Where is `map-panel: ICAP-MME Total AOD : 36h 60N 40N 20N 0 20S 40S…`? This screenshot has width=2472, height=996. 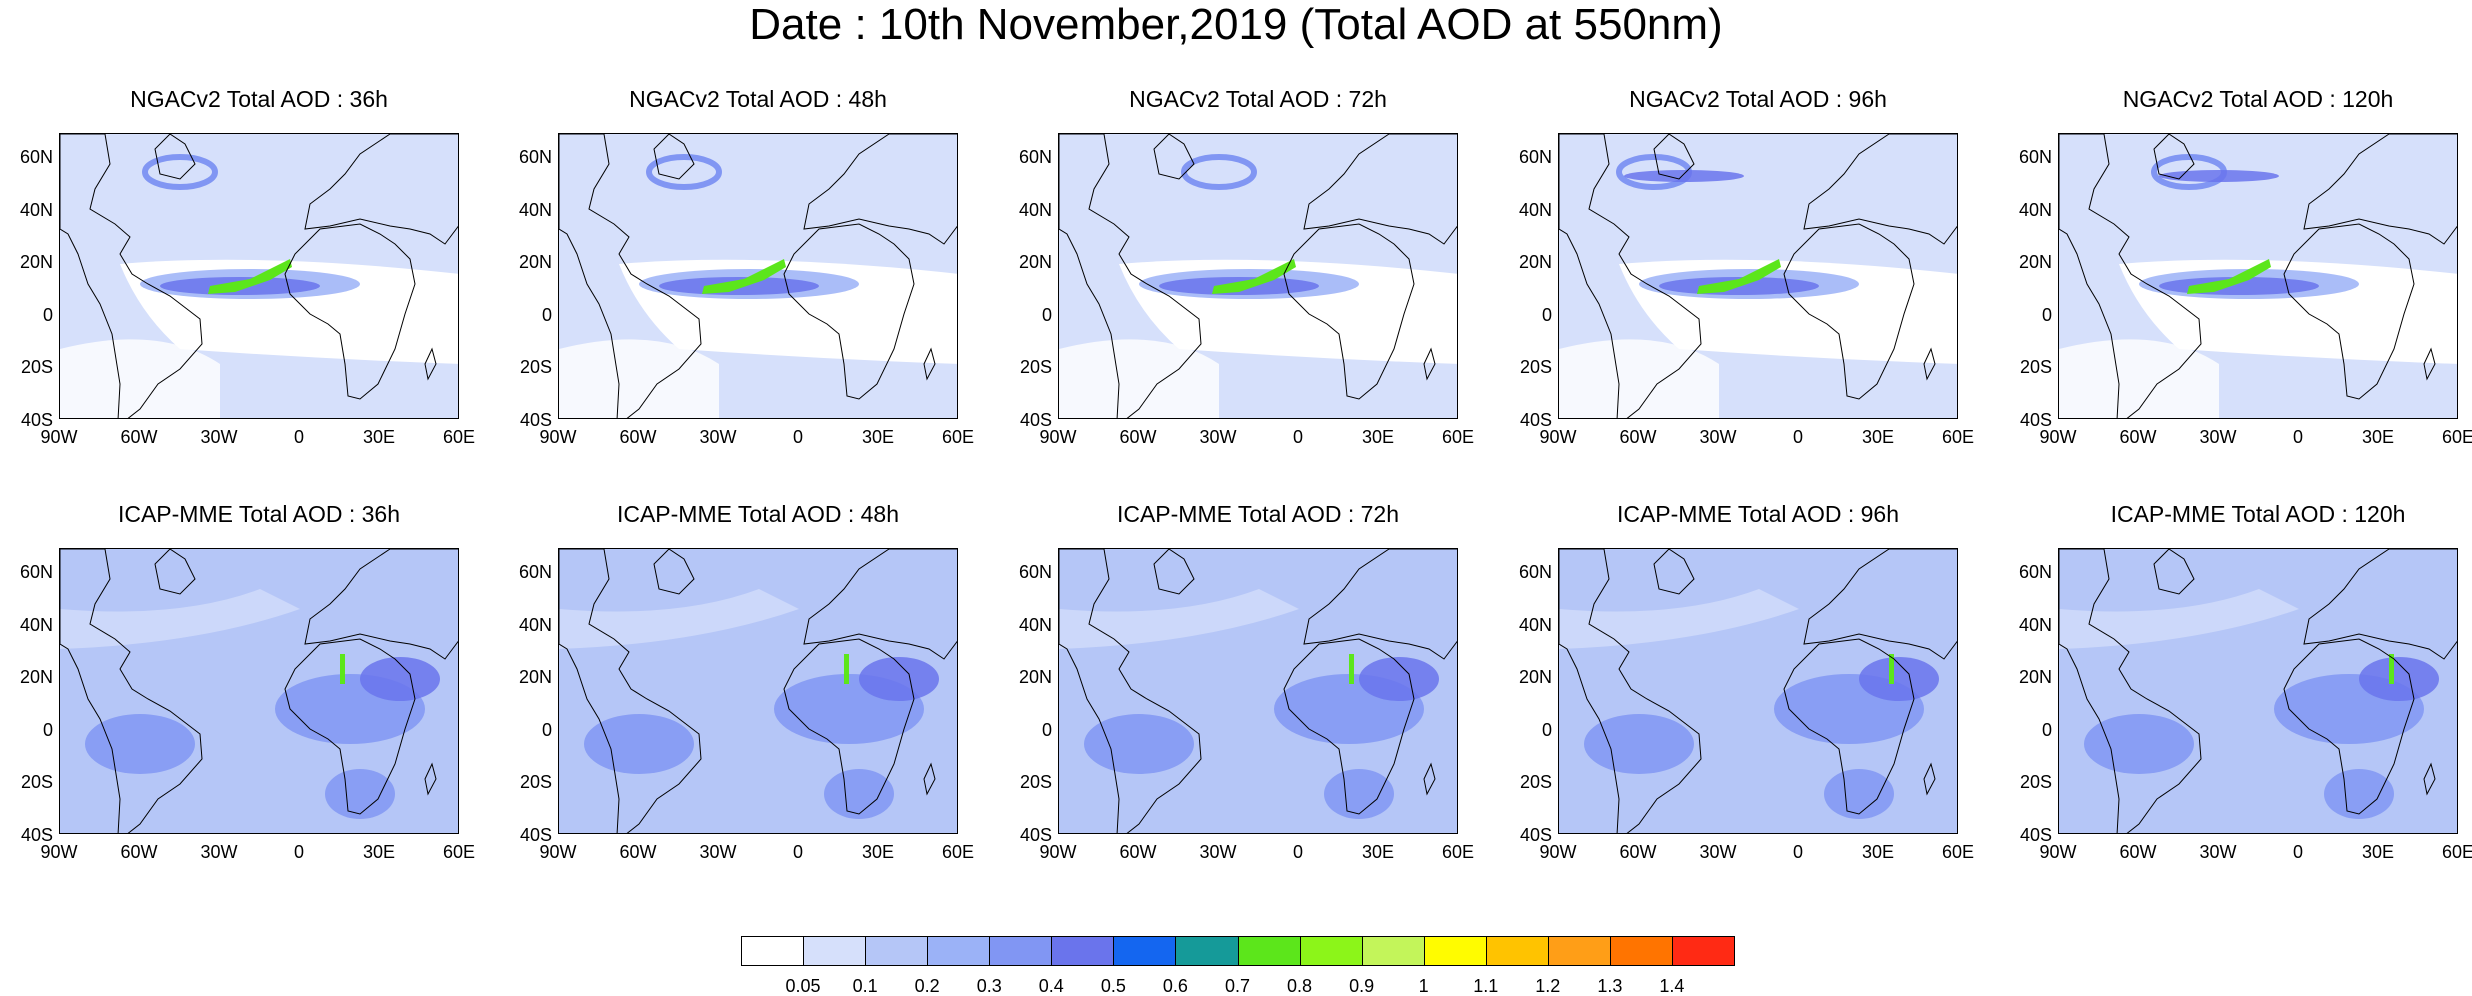
map-panel: ICAP-MME Total AOD : 36h 60N 40N 20N 0 20S 40S… is located at coordinates (247, 681).